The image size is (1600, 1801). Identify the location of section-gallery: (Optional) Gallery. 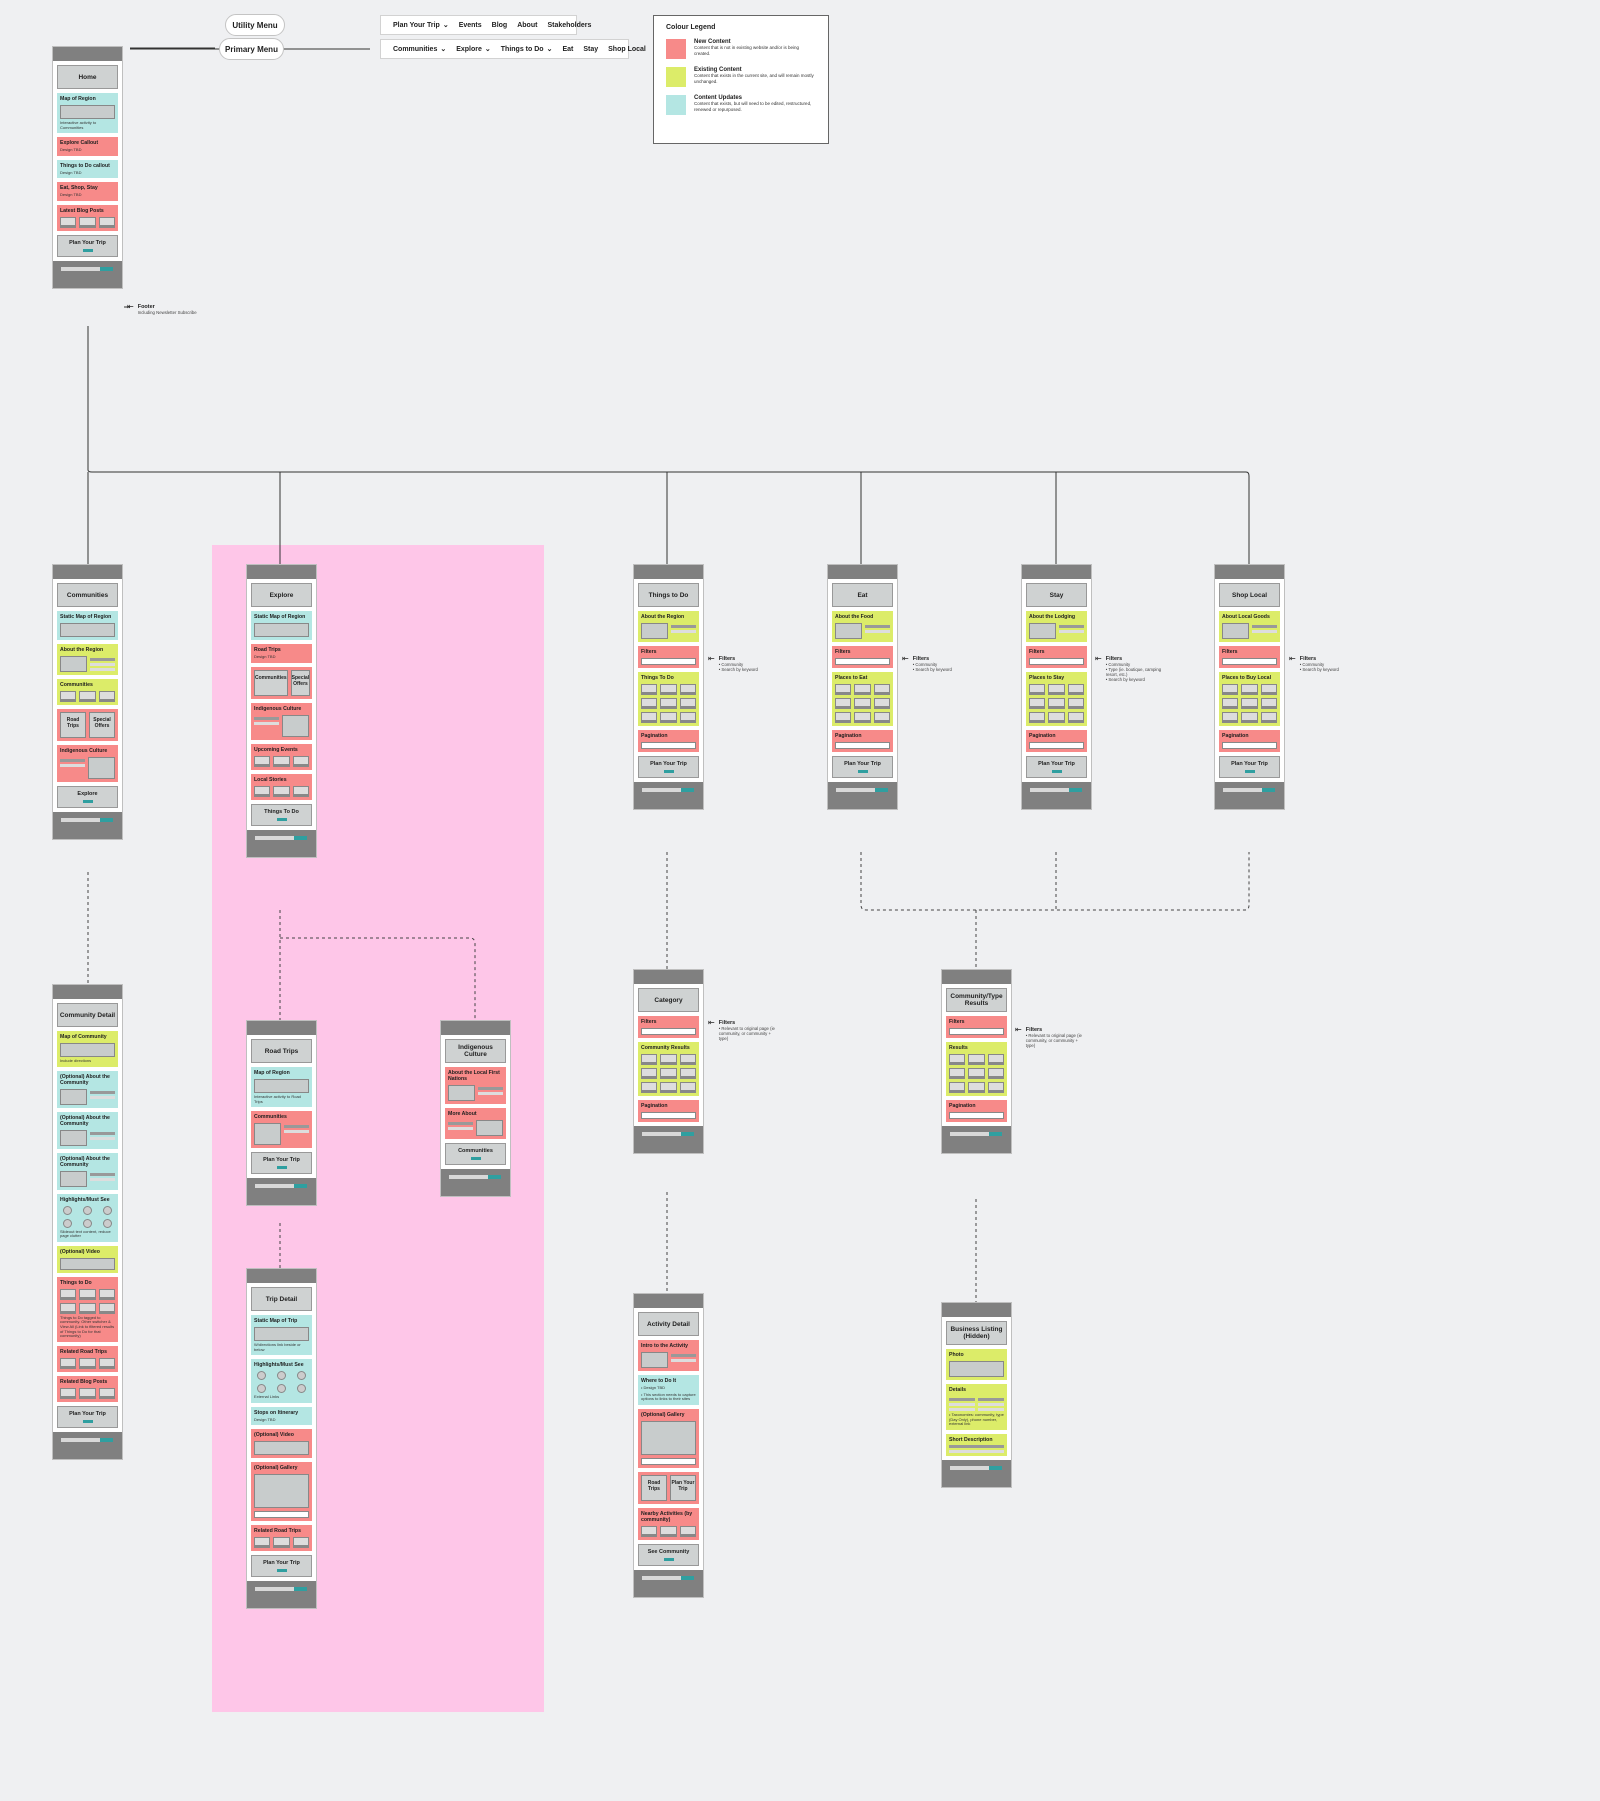
(668, 1438).